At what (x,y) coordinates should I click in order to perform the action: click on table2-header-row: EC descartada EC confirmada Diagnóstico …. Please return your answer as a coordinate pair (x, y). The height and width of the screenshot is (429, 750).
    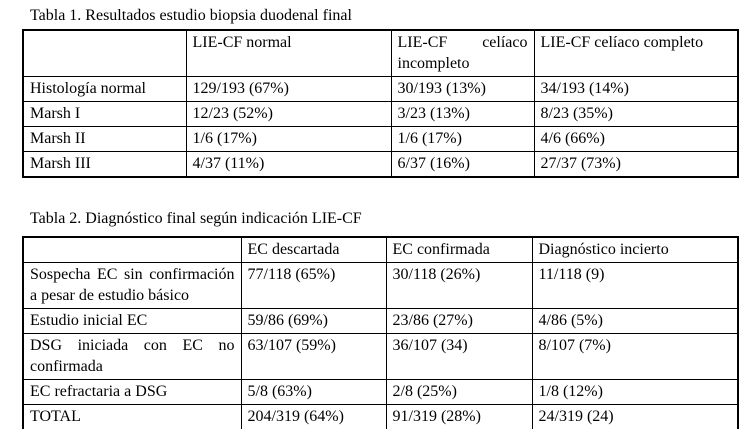
    Looking at the image, I should click on (380, 249).